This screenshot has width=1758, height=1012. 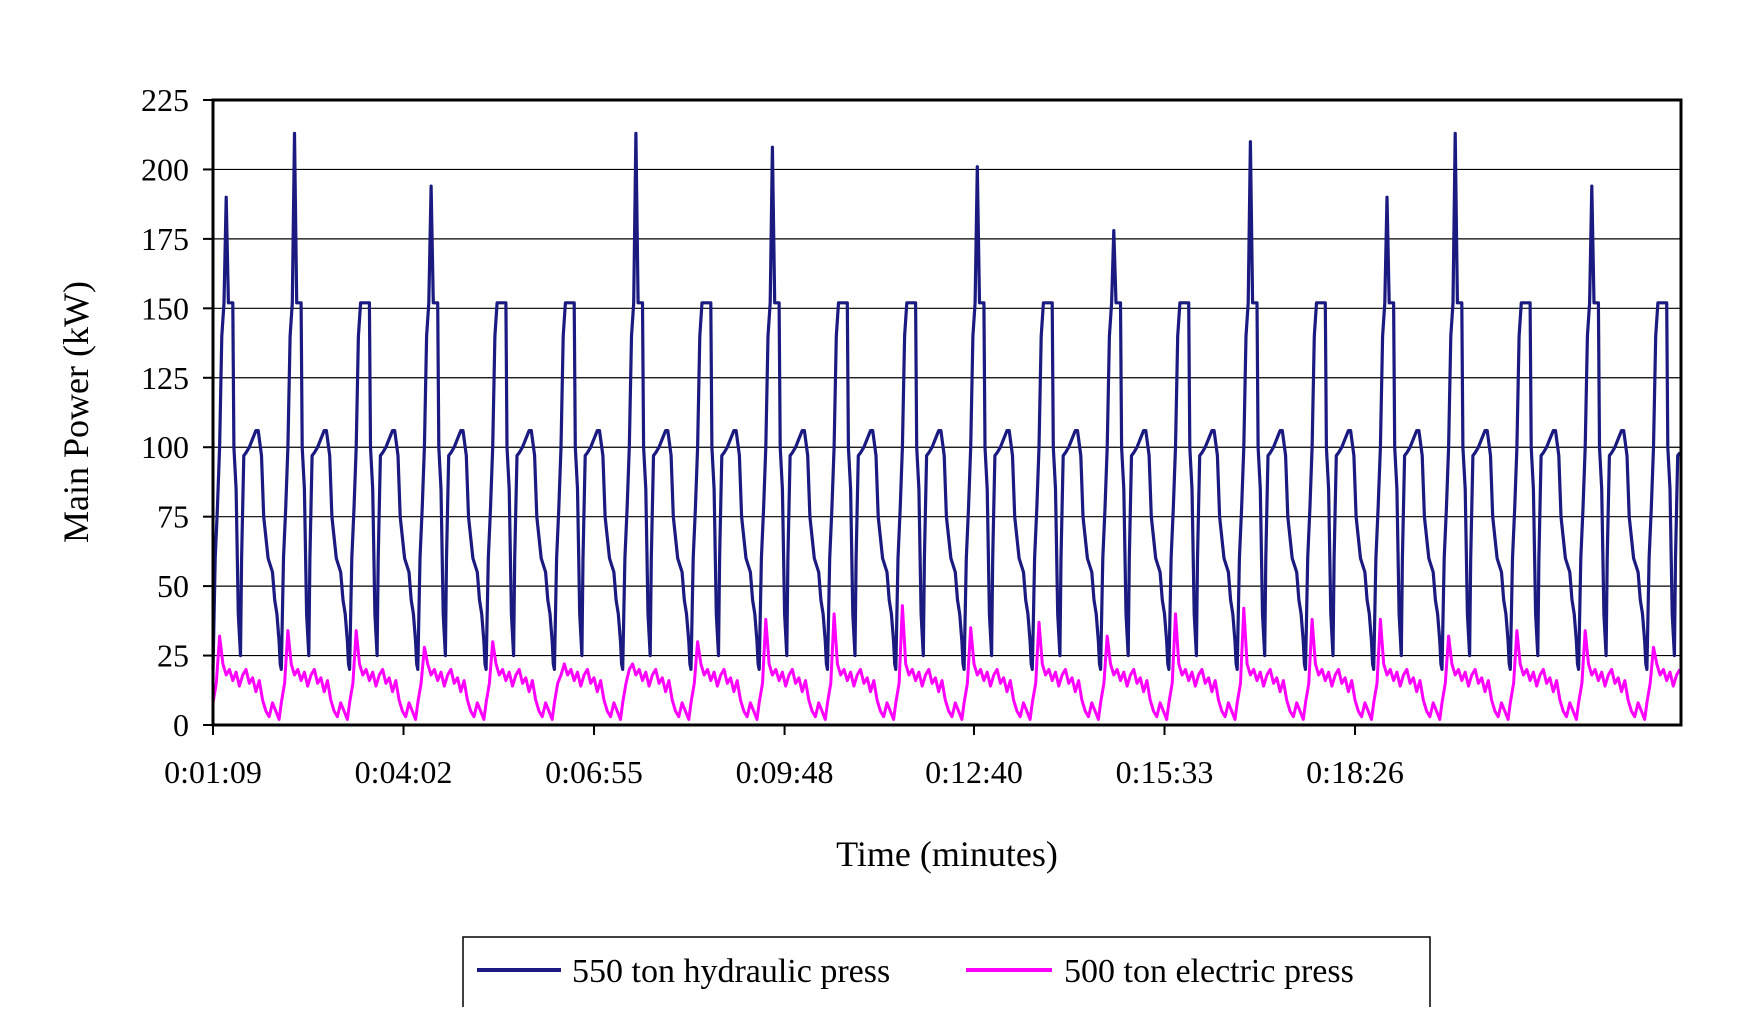 What do you see at coordinates (594, 772) in the screenshot?
I see `x-tick-label: 0:06:55` at bounding box center [594, 772].